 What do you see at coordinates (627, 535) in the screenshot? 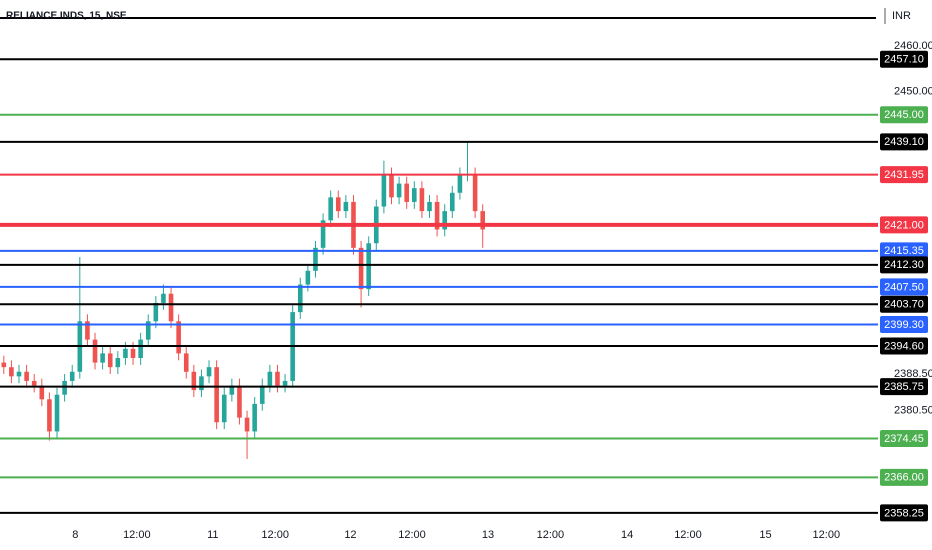
I see `x-tick-label: 14` at bounding box center [627, 535].